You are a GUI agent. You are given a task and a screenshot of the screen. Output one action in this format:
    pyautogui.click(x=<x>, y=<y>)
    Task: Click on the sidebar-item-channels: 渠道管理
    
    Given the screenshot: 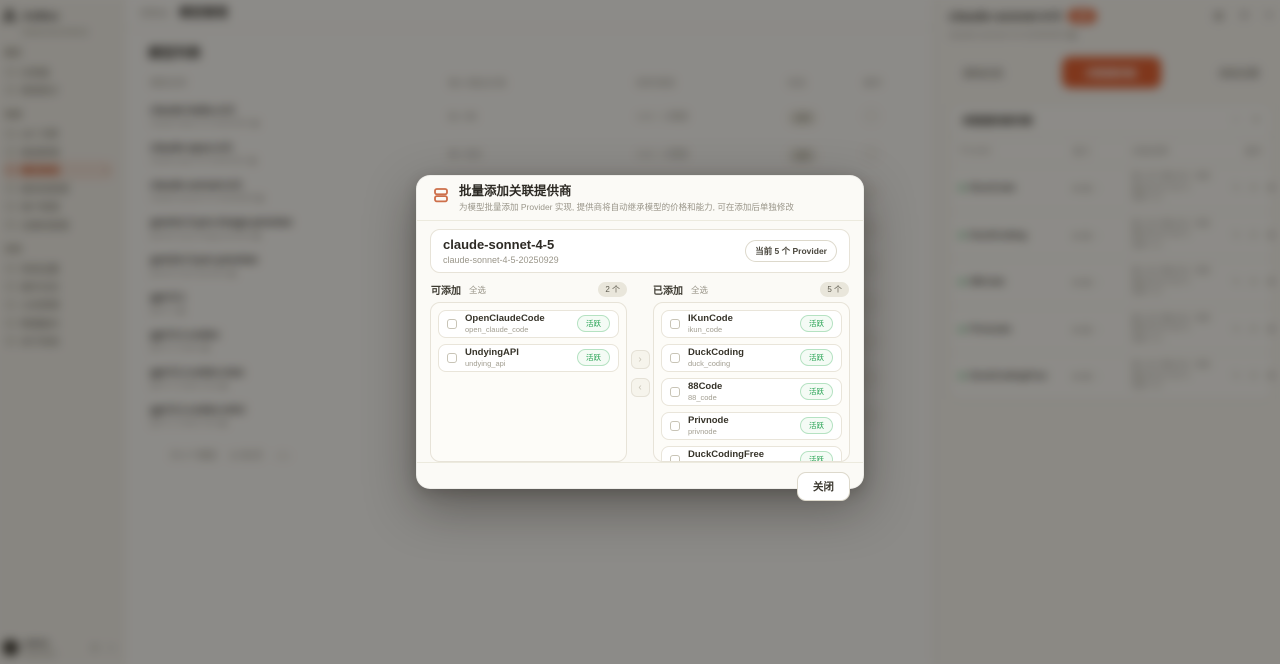 What is the action you would take?
    pyautogui.click(x=57, y=152)
    